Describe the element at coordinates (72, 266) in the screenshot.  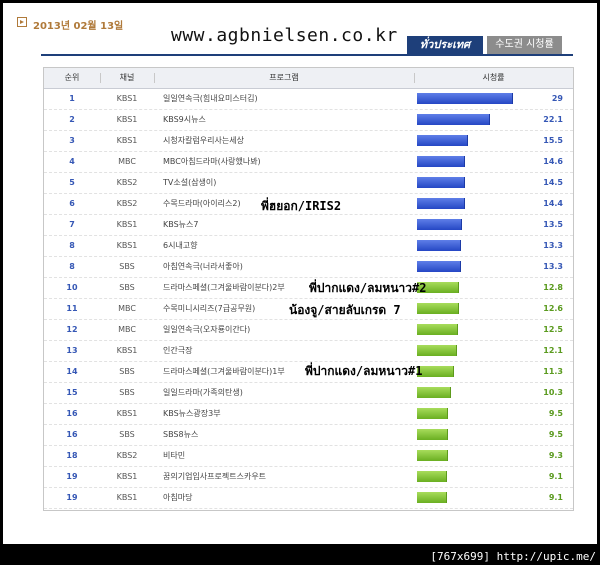
I see `rank-cell: 8` at that location.